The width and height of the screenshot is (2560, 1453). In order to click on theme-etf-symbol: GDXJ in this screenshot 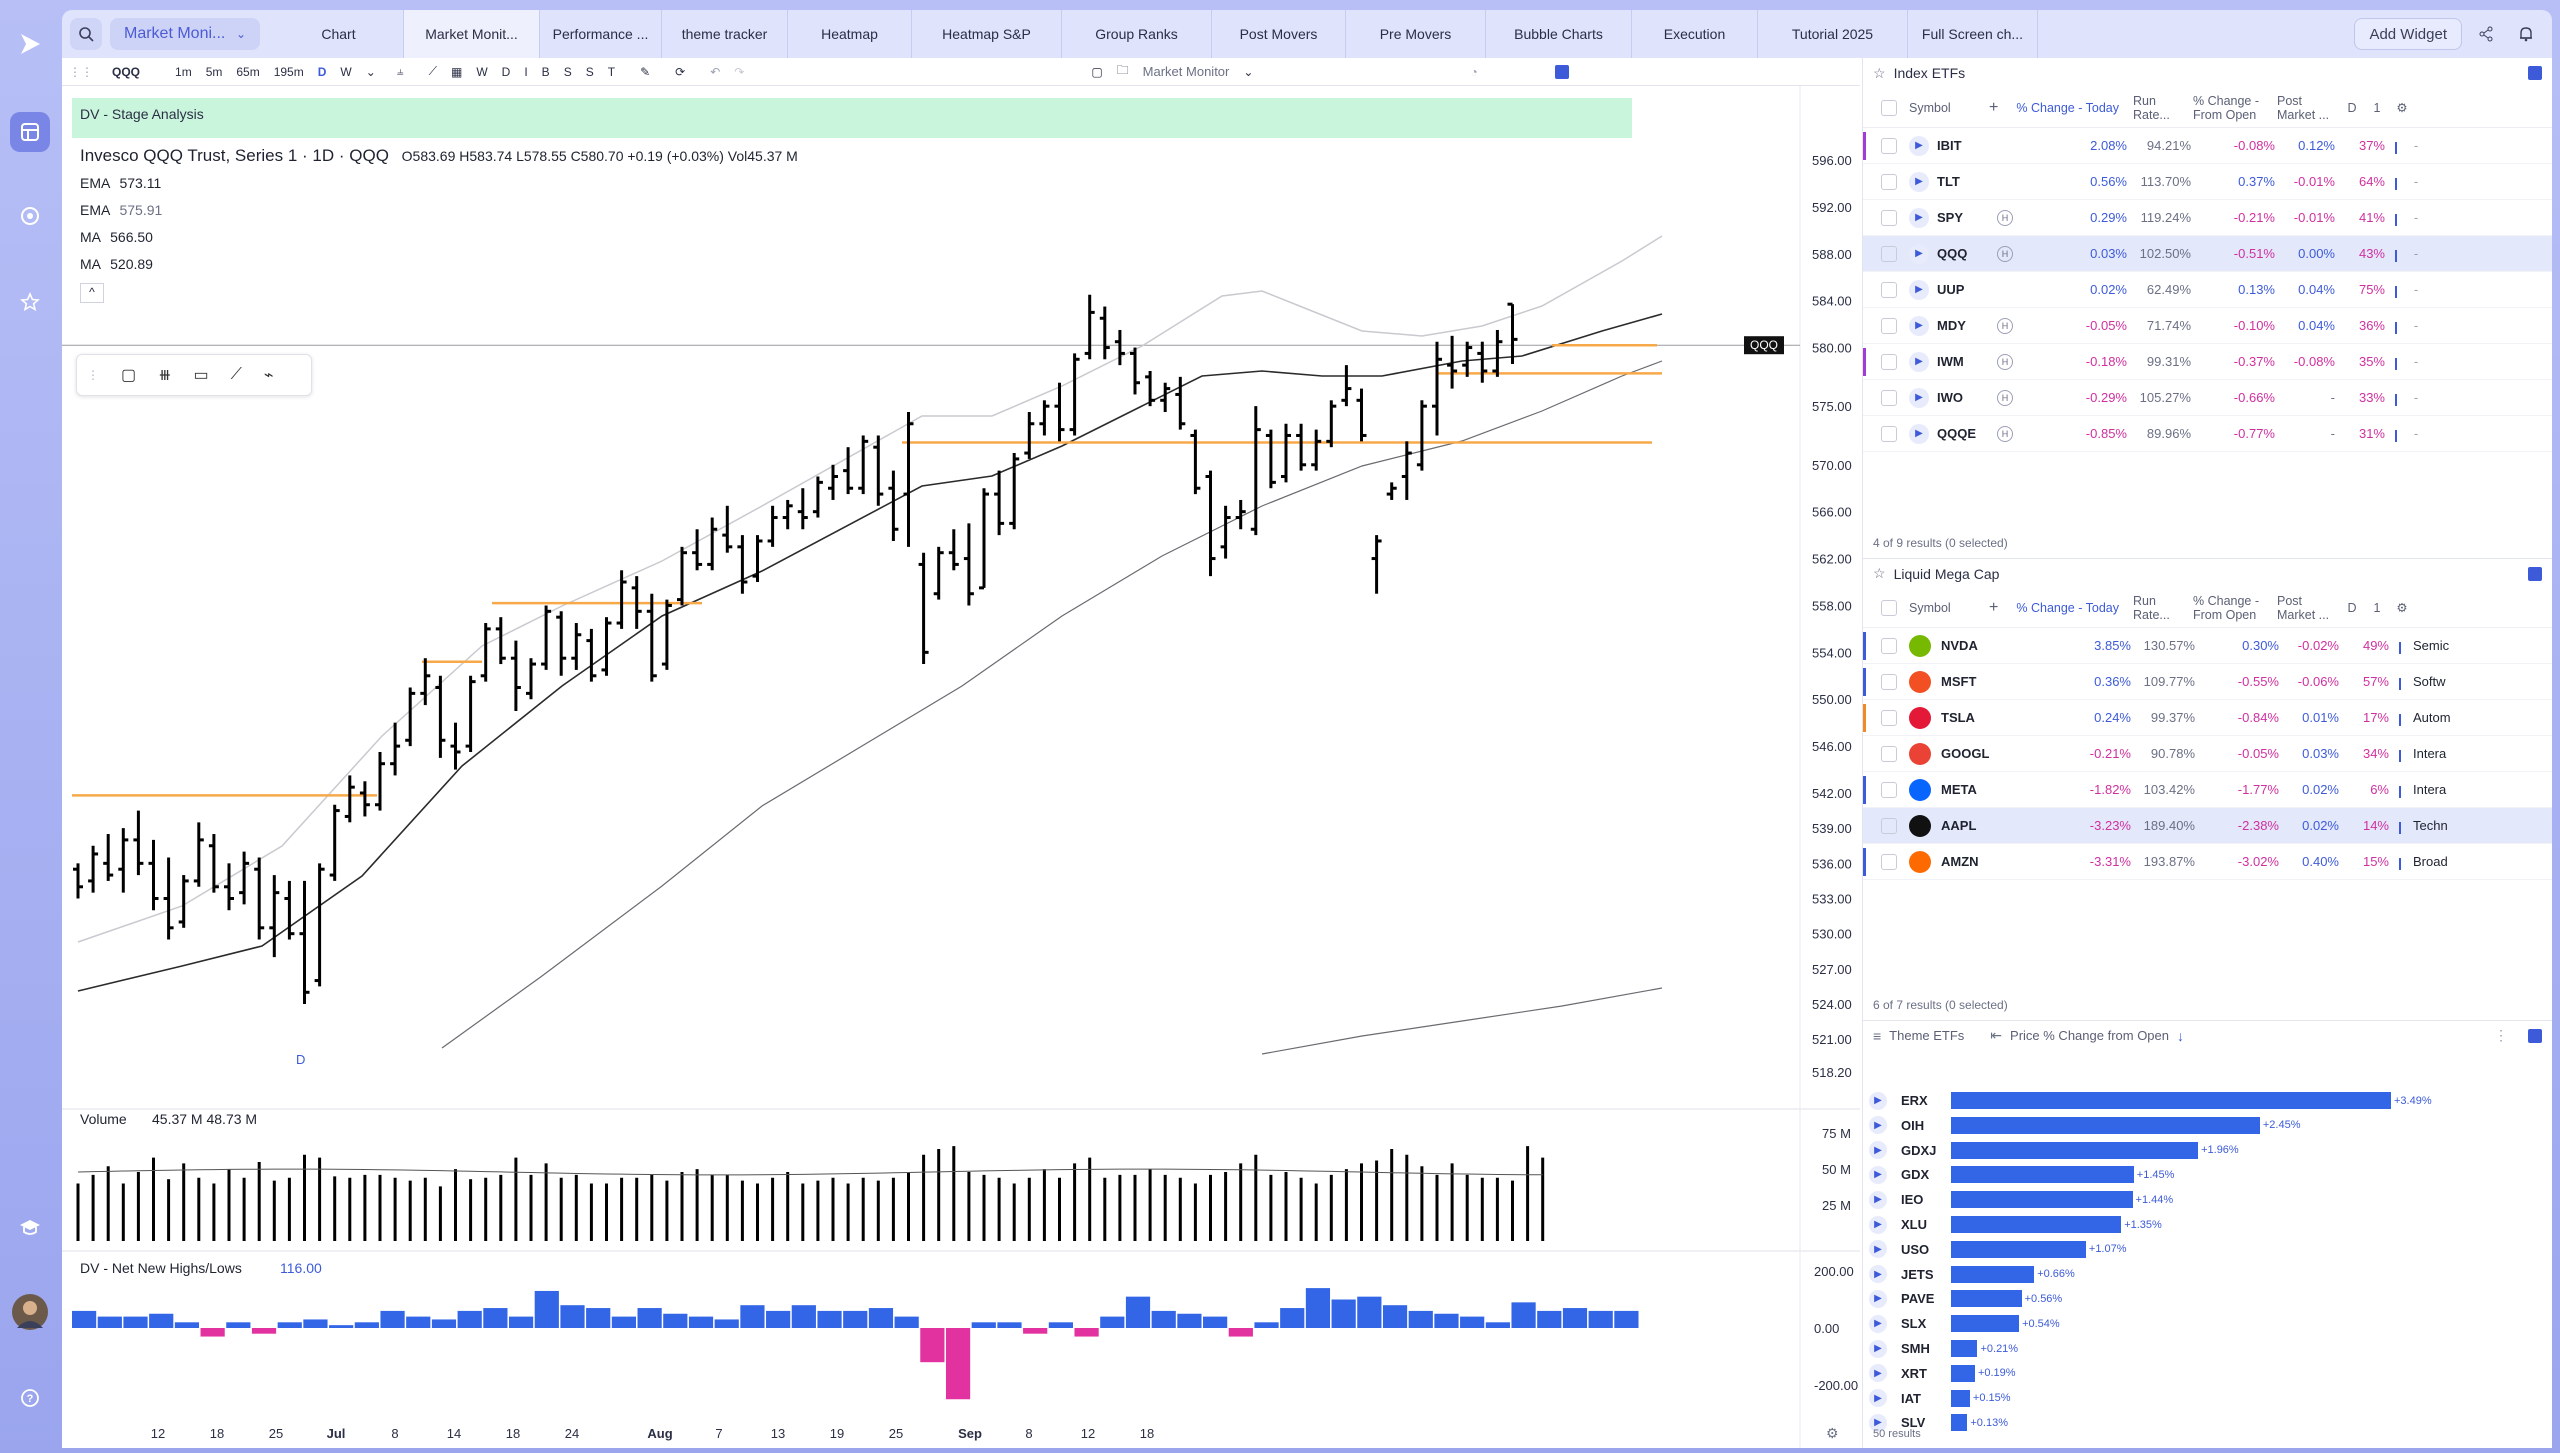, I will do `click(1919, 1150)`.